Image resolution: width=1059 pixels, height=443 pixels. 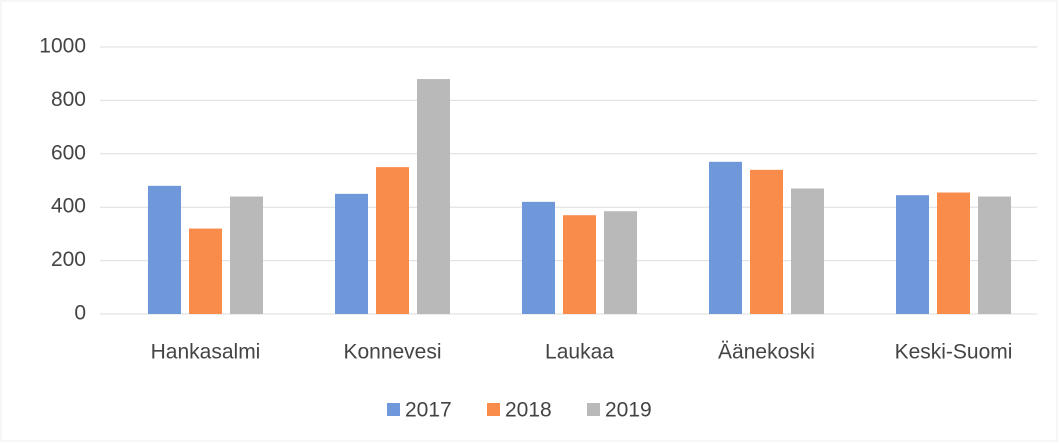 I want to click on x-tick-label: Konnevesi, so click(x=392, y=352).